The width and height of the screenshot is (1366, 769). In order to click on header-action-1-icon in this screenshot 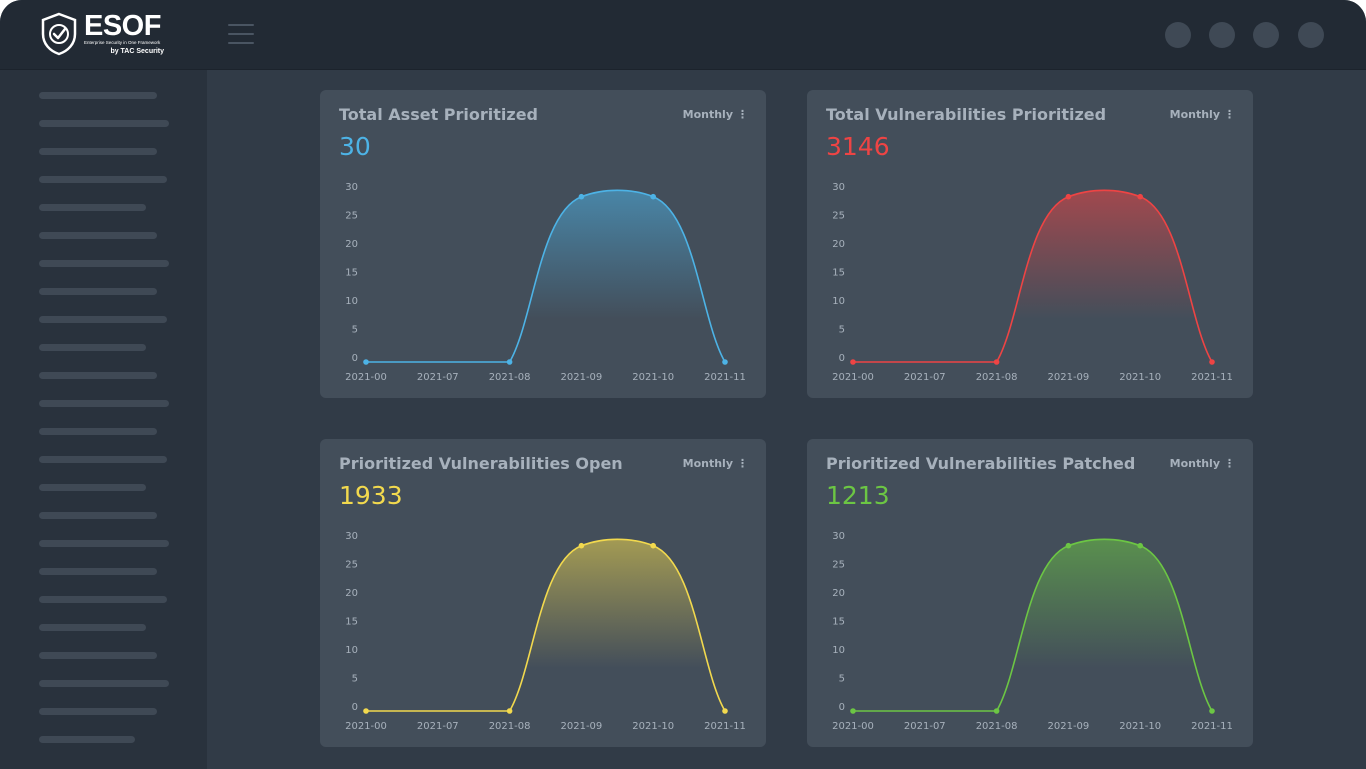, I will do `click(1178, 35)`.